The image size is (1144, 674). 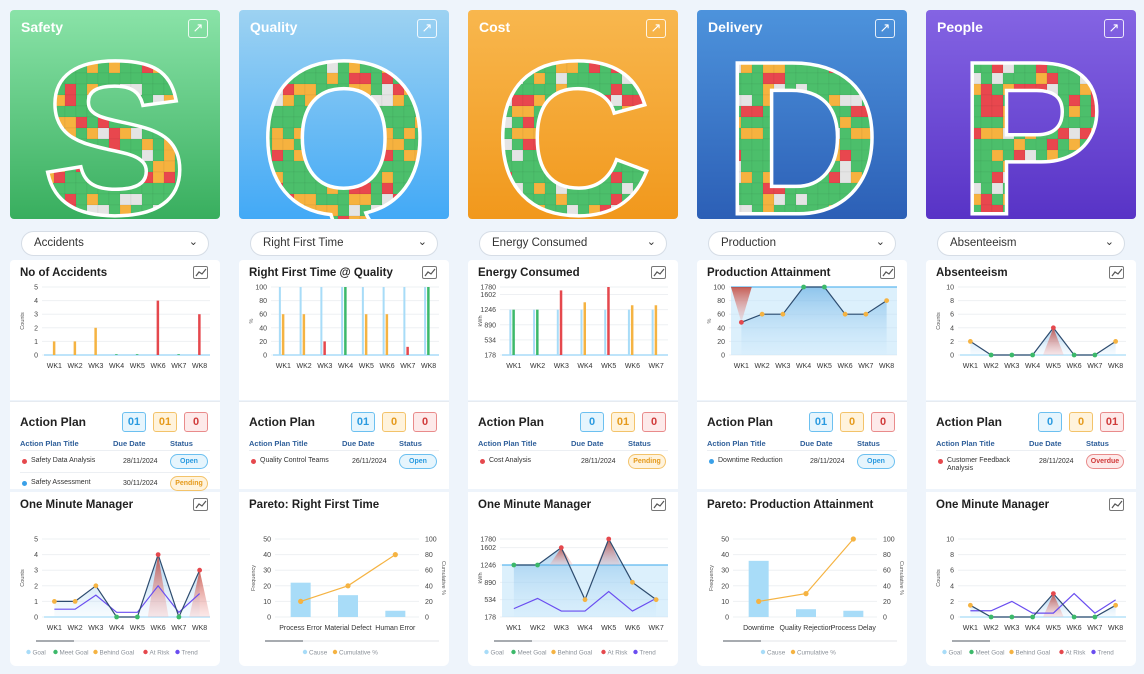 What do you see at coordinates (347, 628) in the screenshot?
I see `x-tick-label: Material Defect` at bounding box center [347, 628].